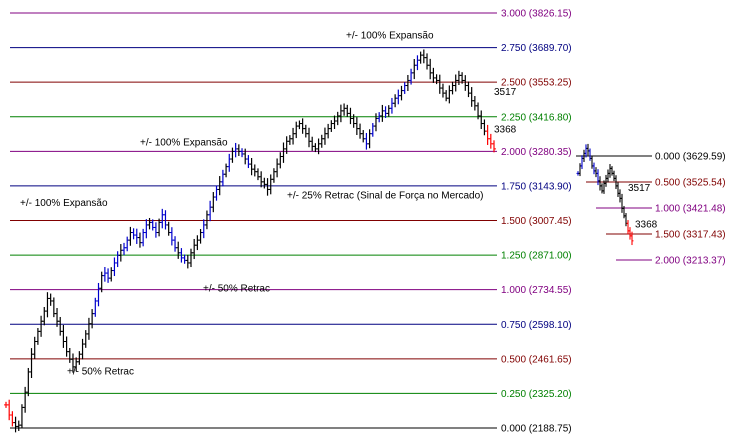  I want to click on fib-level-label: 2.250 (3416.80), so click(536, 117).